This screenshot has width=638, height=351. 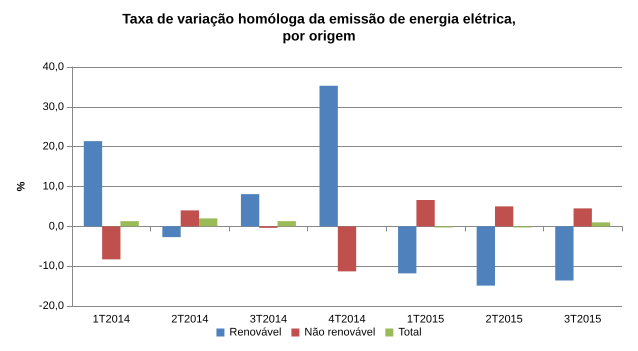 I want to click on y-axis-title: %, so click(x=22, y=186).